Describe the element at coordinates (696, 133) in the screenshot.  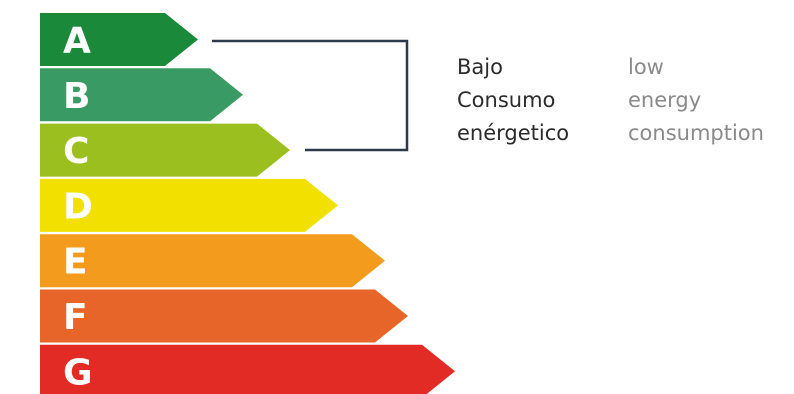
I see `caption-english-line-3: consumption` at that location.